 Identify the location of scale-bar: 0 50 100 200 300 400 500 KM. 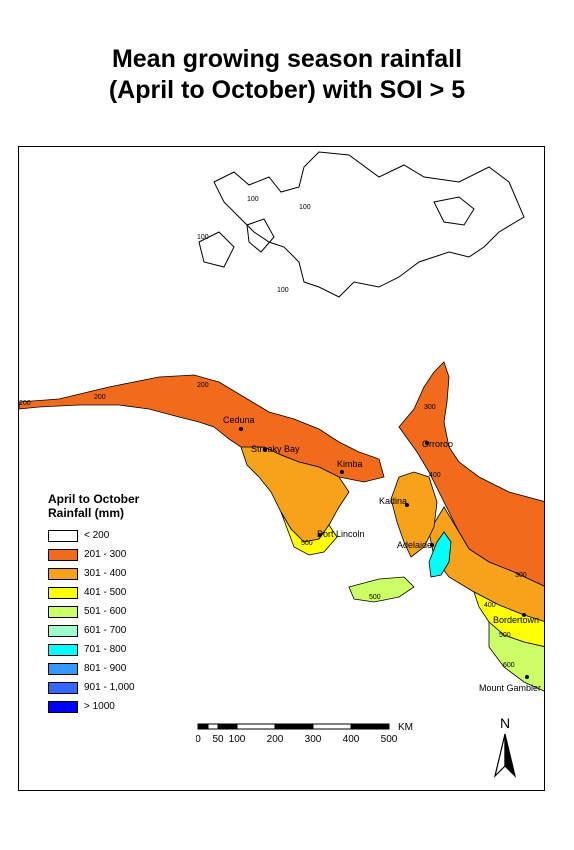
(310, 735).